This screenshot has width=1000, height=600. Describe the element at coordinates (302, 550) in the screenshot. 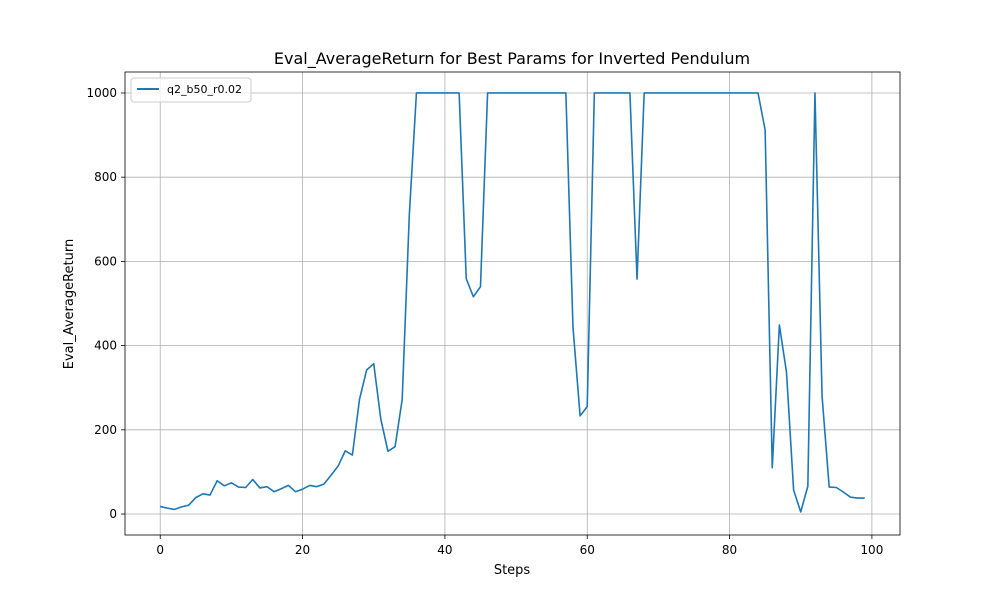

I see `x-tick-label: 20` at that location.